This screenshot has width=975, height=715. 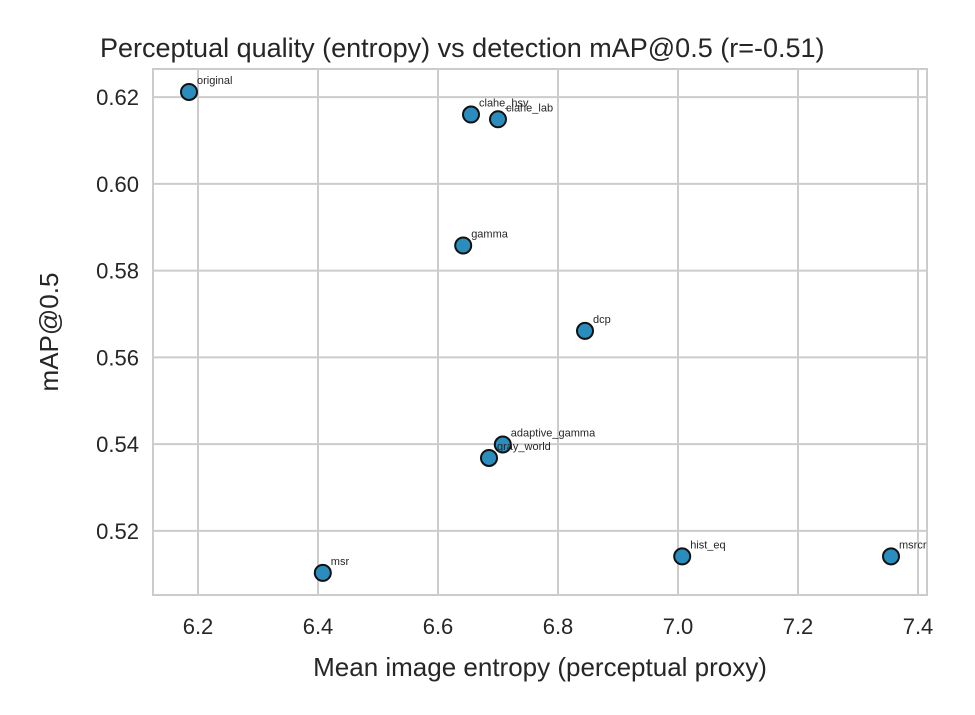 What do you see at coordinates (214, 81) in the screenshot?
I see `point-label: original` at bounding box center [214, 81].